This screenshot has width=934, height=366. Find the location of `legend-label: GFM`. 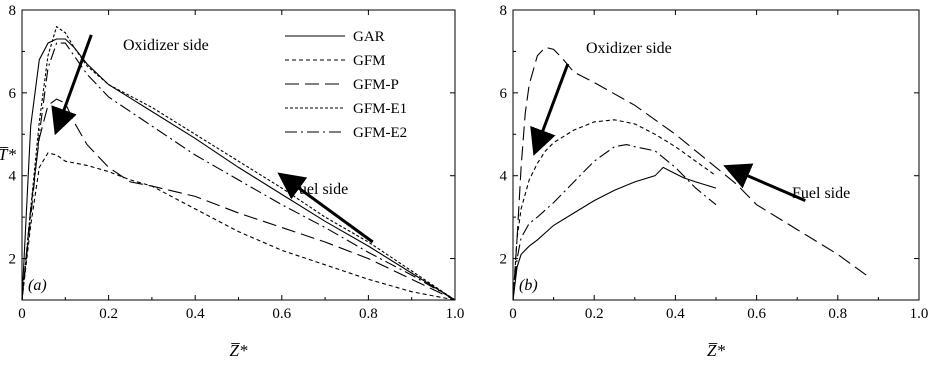

legend-label: GFM is located at coordinates (369, 61).